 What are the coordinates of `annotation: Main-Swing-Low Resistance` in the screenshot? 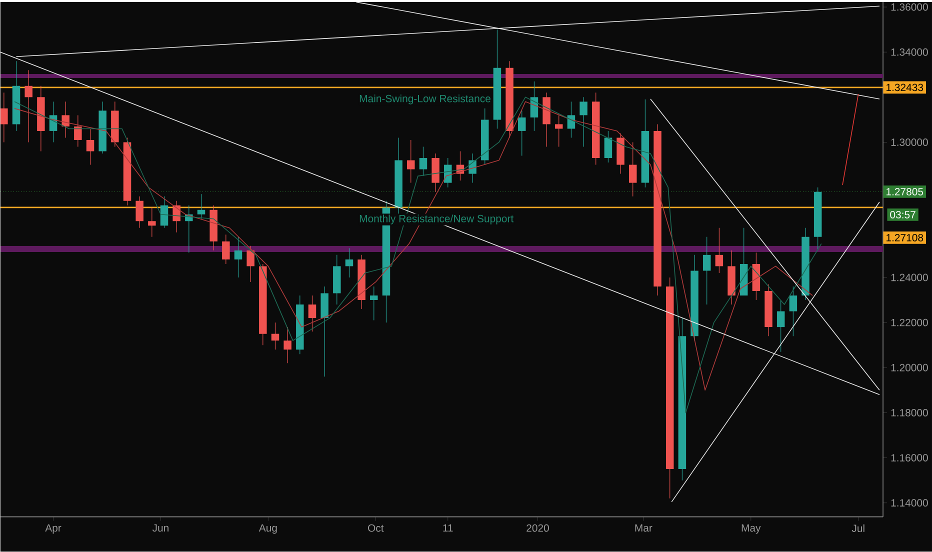 It's located at (425, 99).